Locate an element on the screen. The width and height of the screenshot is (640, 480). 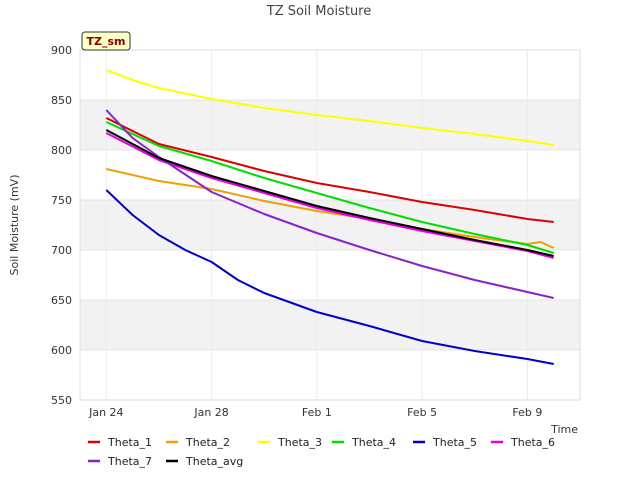
legend-label: Theta_1 is located at coordinates (129, 442).